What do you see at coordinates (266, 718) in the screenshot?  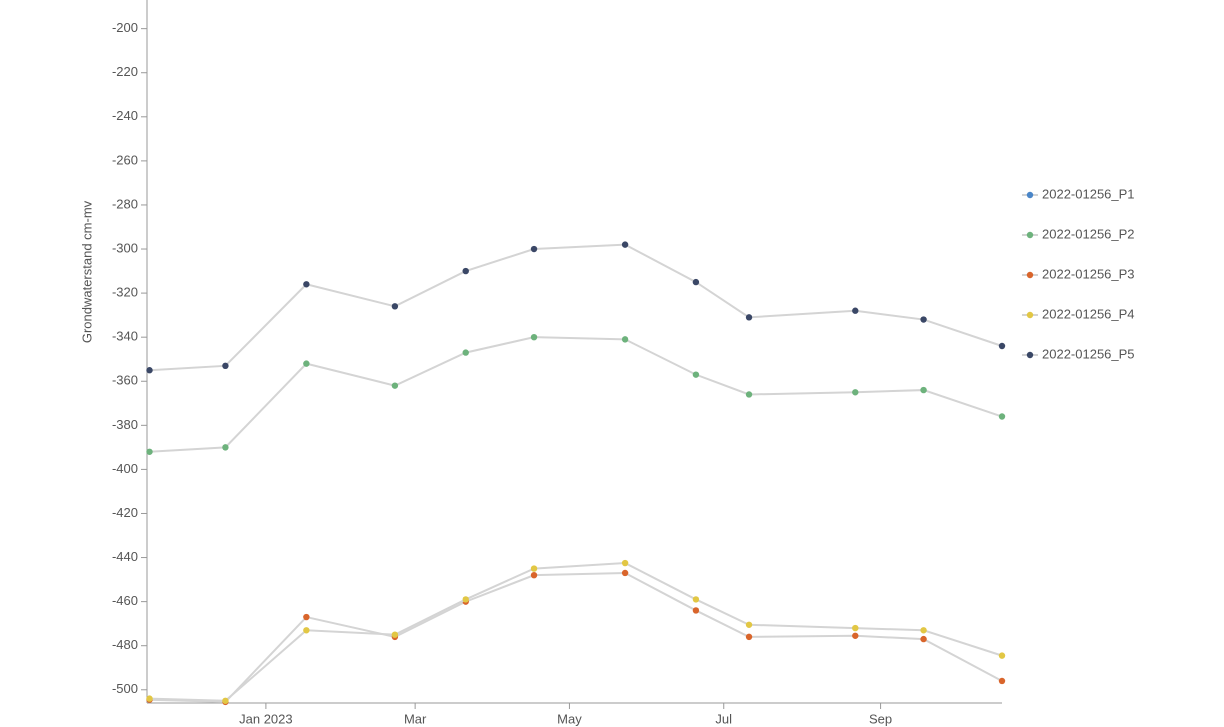 I see `x-tick-label: Jan 2023` at bounding box center [266, 718].